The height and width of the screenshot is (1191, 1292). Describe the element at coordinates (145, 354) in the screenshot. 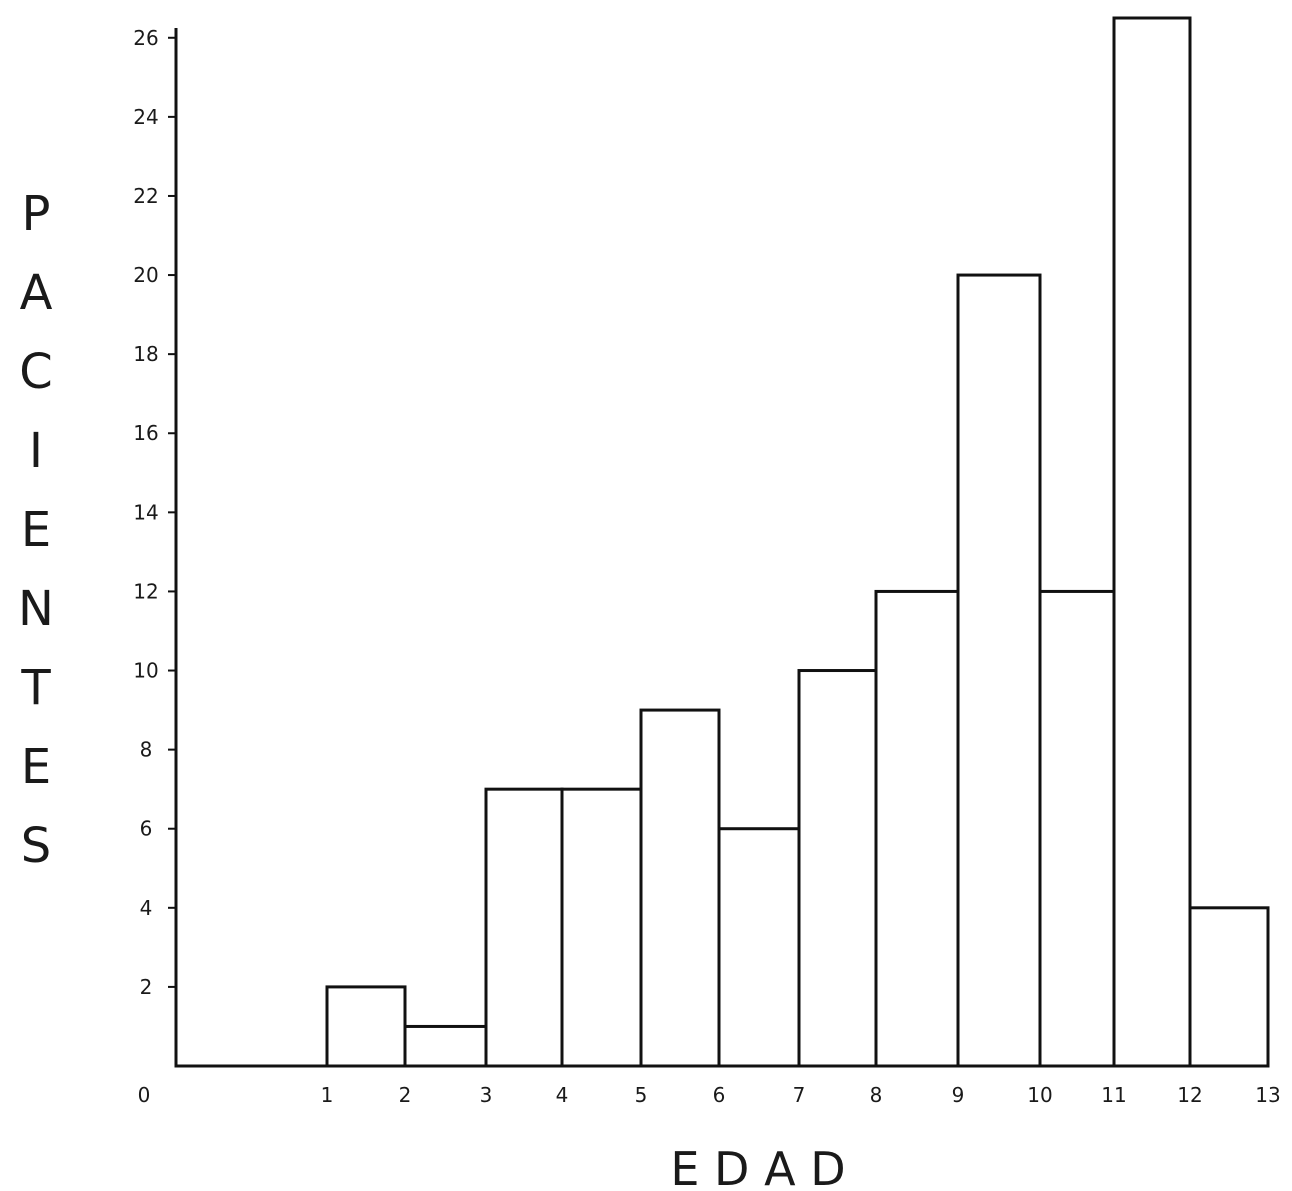

I see `y-tick-label: 18` at that location.